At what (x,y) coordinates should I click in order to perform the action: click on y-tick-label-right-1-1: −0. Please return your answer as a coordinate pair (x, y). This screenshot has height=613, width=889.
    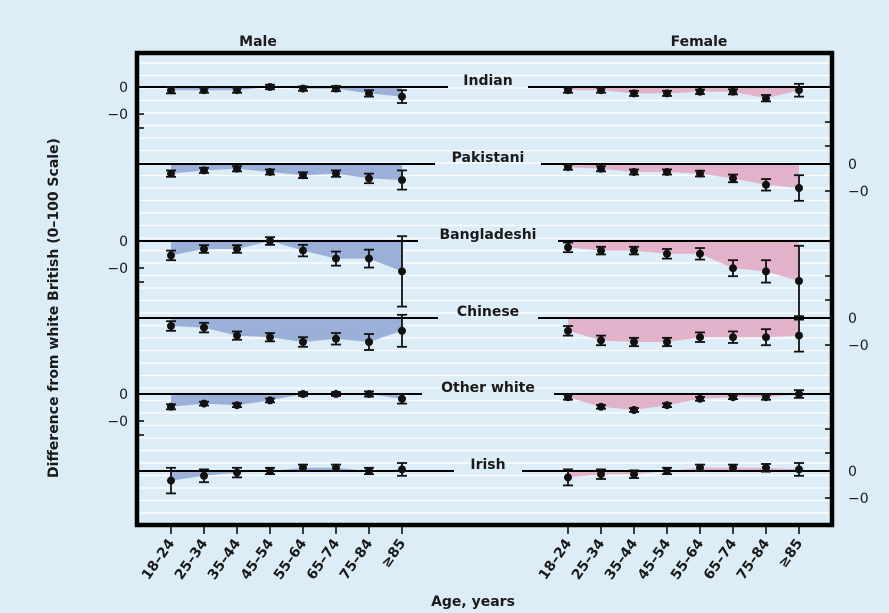
    Looking at the image, I should click on (858, 192).